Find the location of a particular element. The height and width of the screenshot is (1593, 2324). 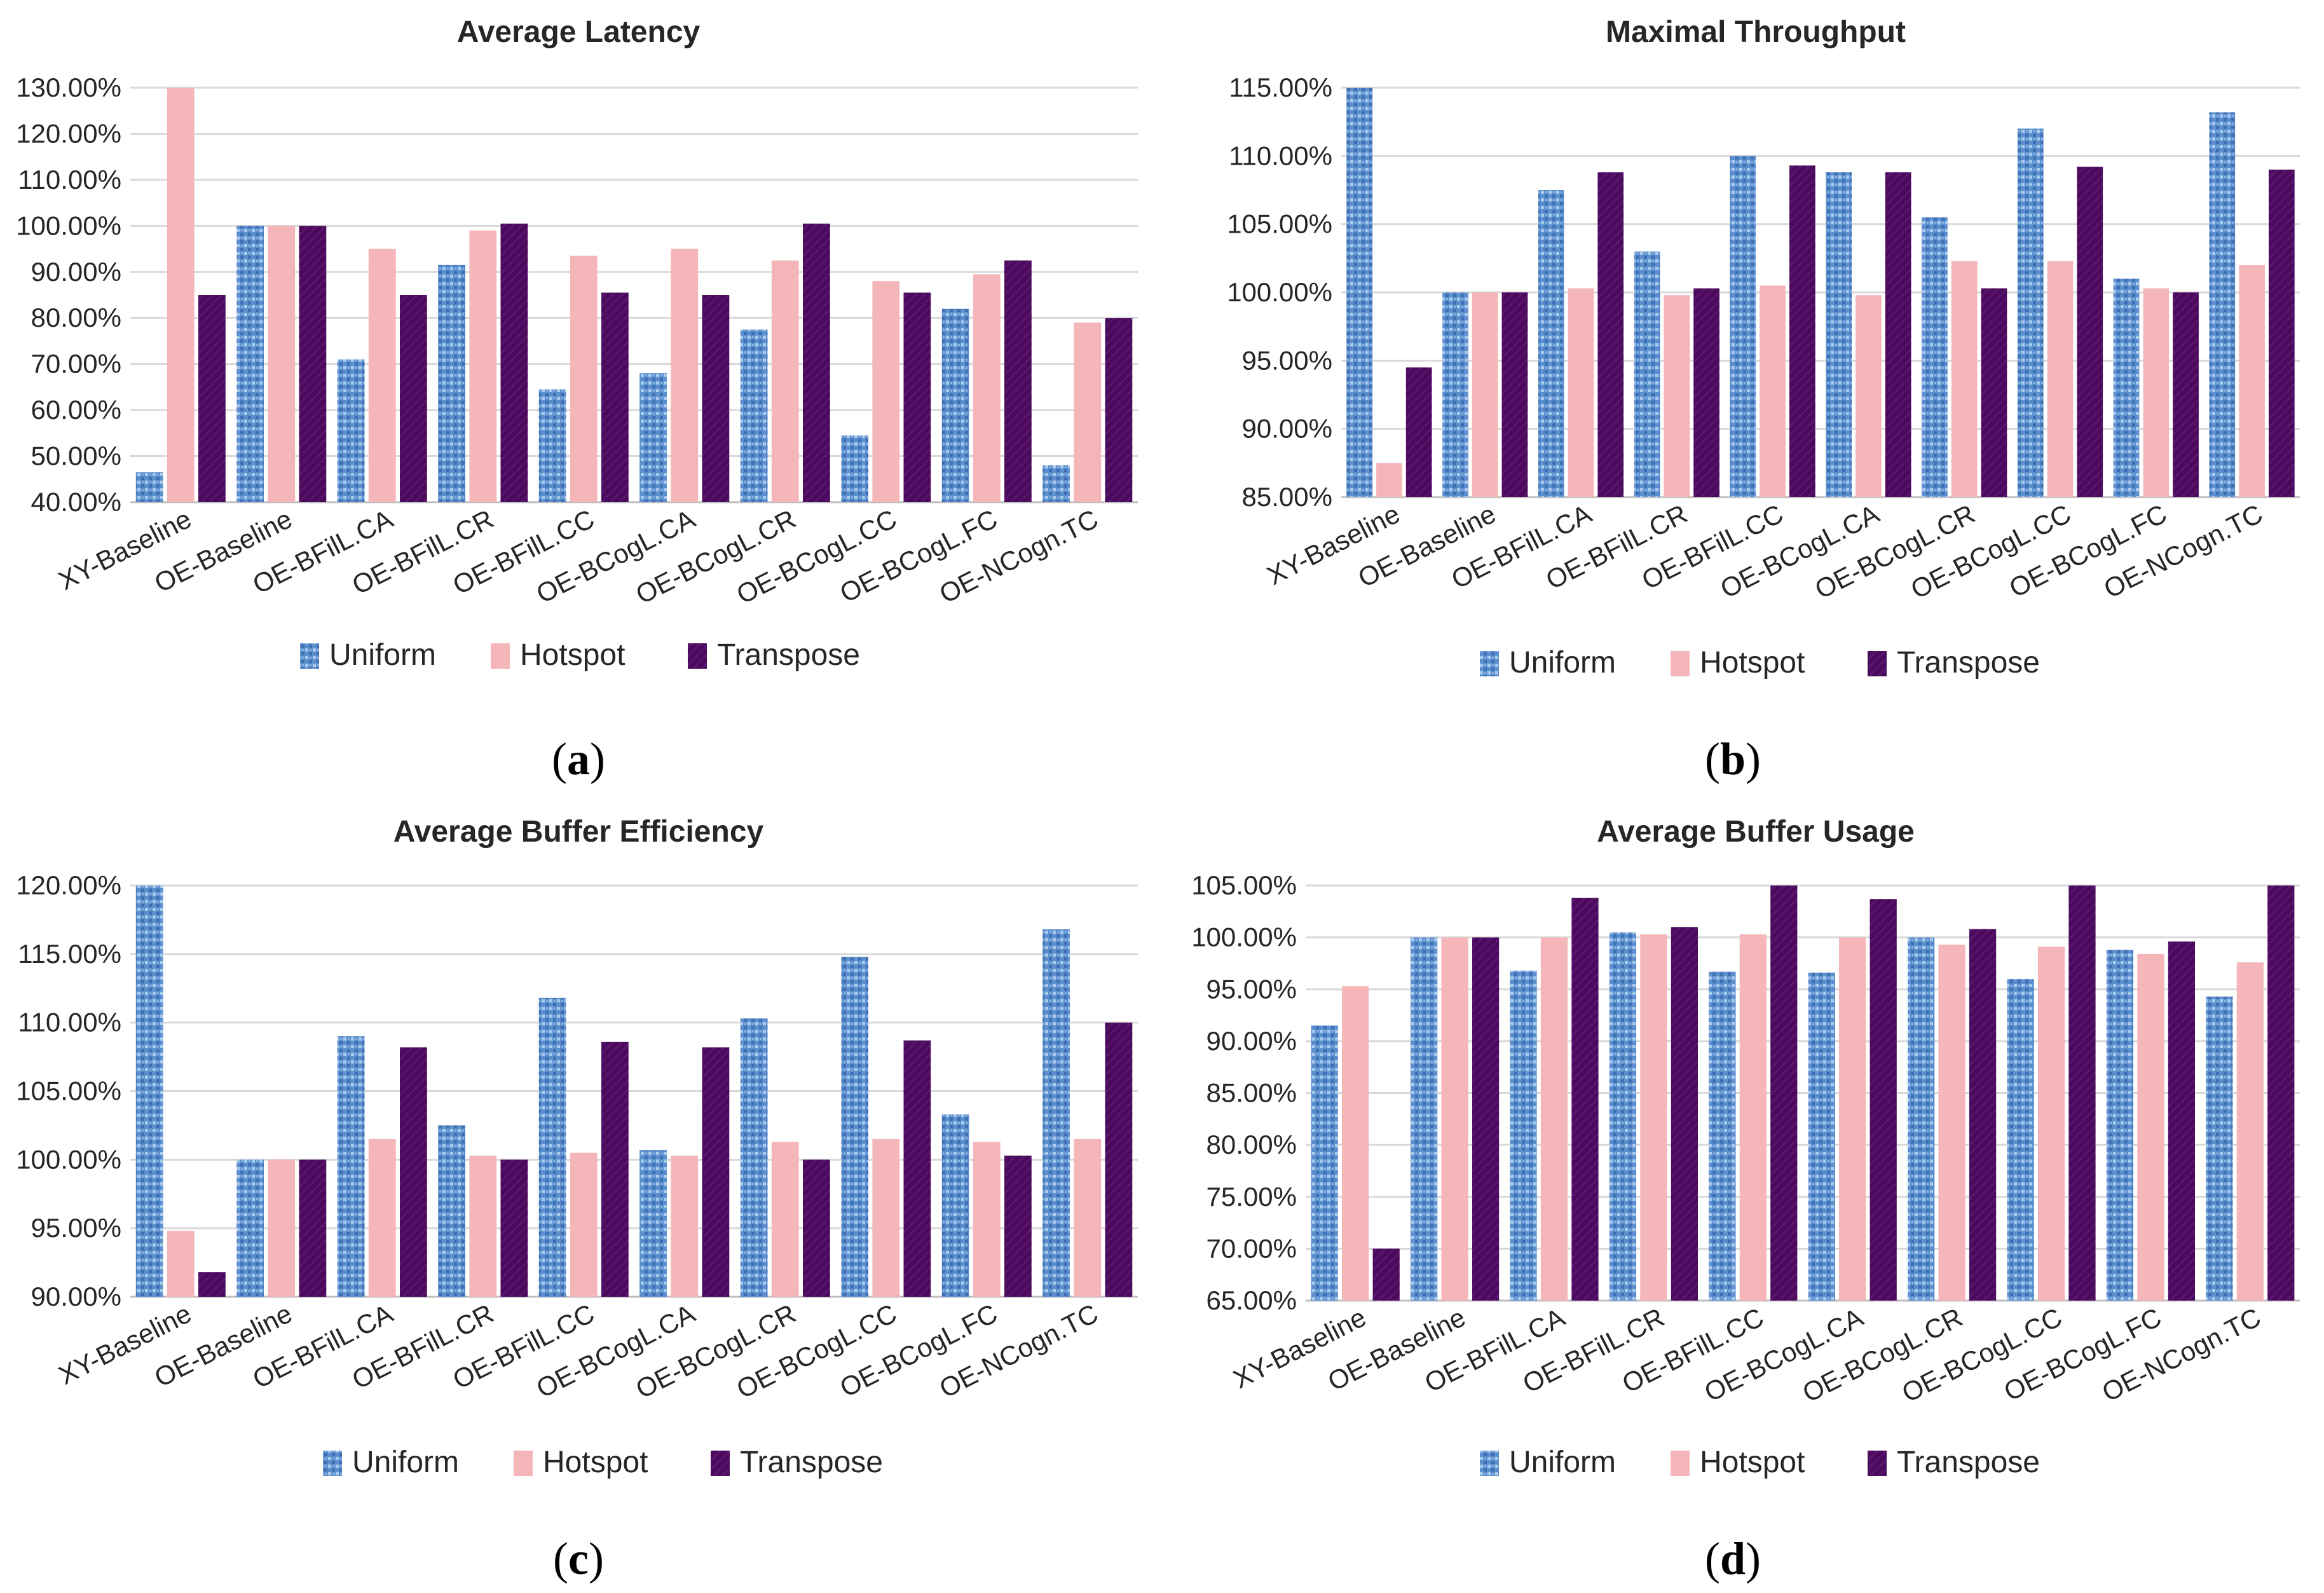

chart-title: Average Latency is located at coordinates (579, 32).